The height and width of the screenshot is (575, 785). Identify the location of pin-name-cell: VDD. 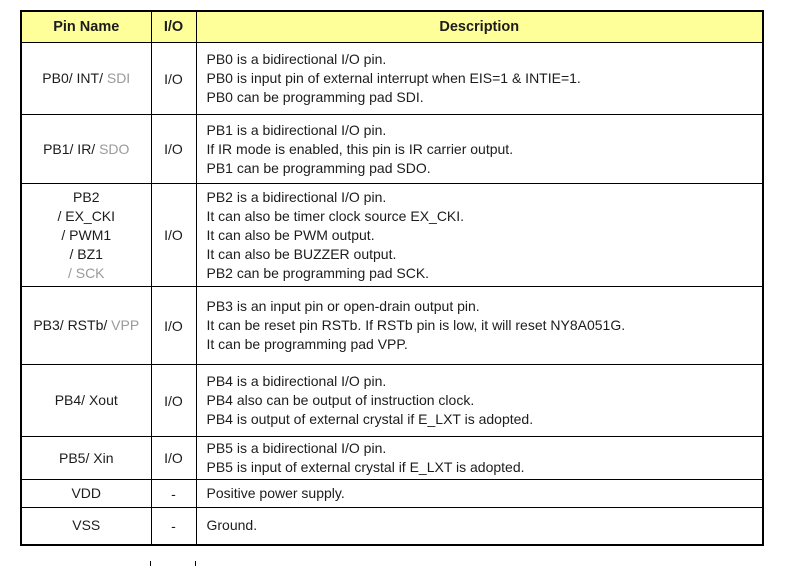
(86, 493).